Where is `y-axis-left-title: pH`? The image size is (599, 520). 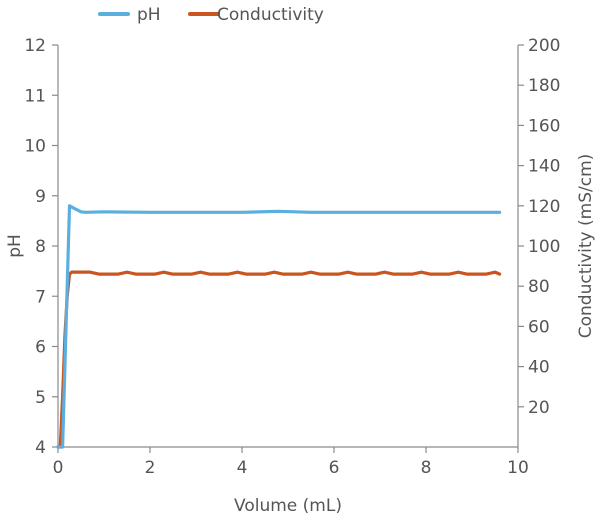
y-axis-left-title: pH is located at coordinates (15, 246).